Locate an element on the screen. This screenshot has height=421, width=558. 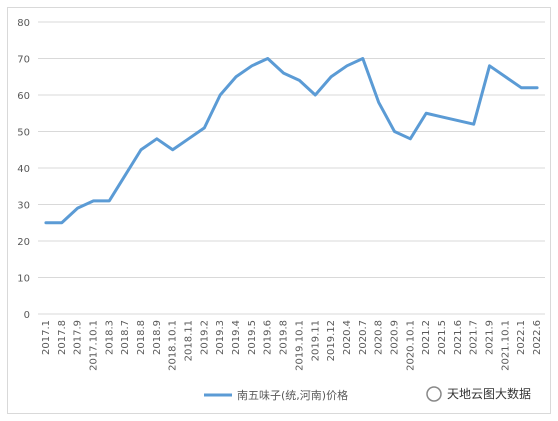
y-tick-label: 50 is located at coordinates (23, 133).